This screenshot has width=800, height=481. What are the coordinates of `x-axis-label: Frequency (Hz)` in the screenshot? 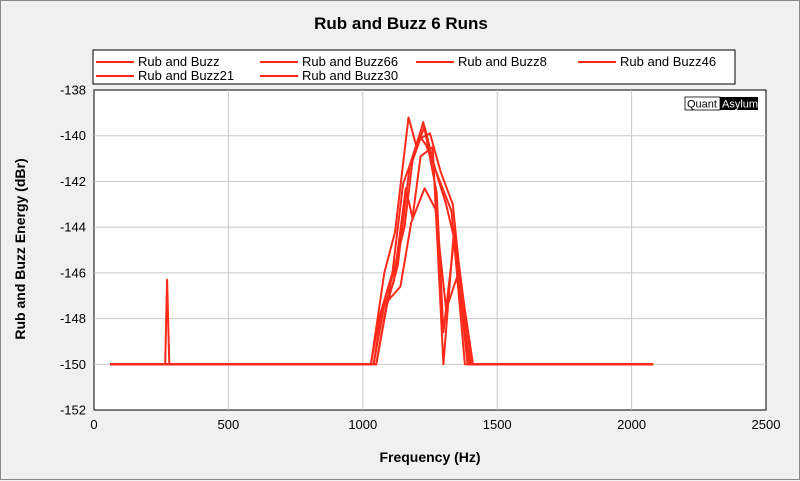 It's located at (429, 457).